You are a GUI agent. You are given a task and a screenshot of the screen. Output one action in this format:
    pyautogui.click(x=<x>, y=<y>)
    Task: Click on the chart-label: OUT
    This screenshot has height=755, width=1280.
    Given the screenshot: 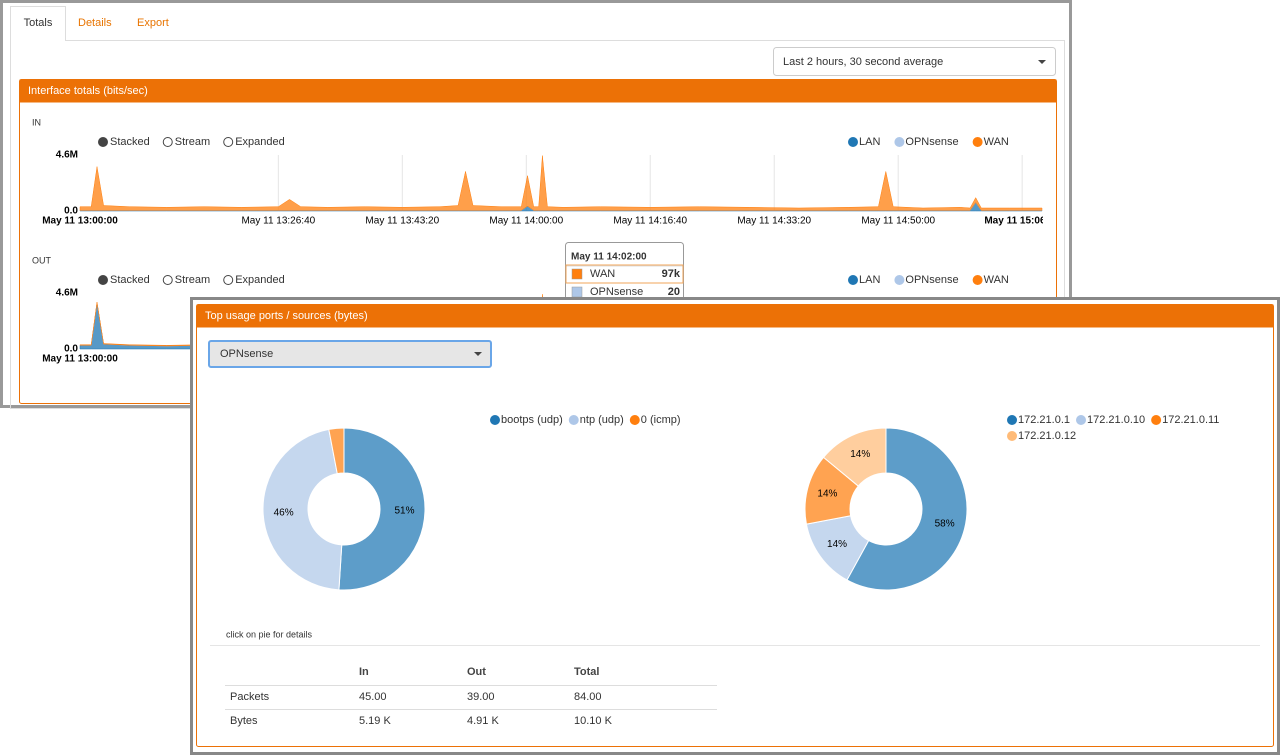 What is the action you would take?
    pyautogui.click(x=42, y=260)
    